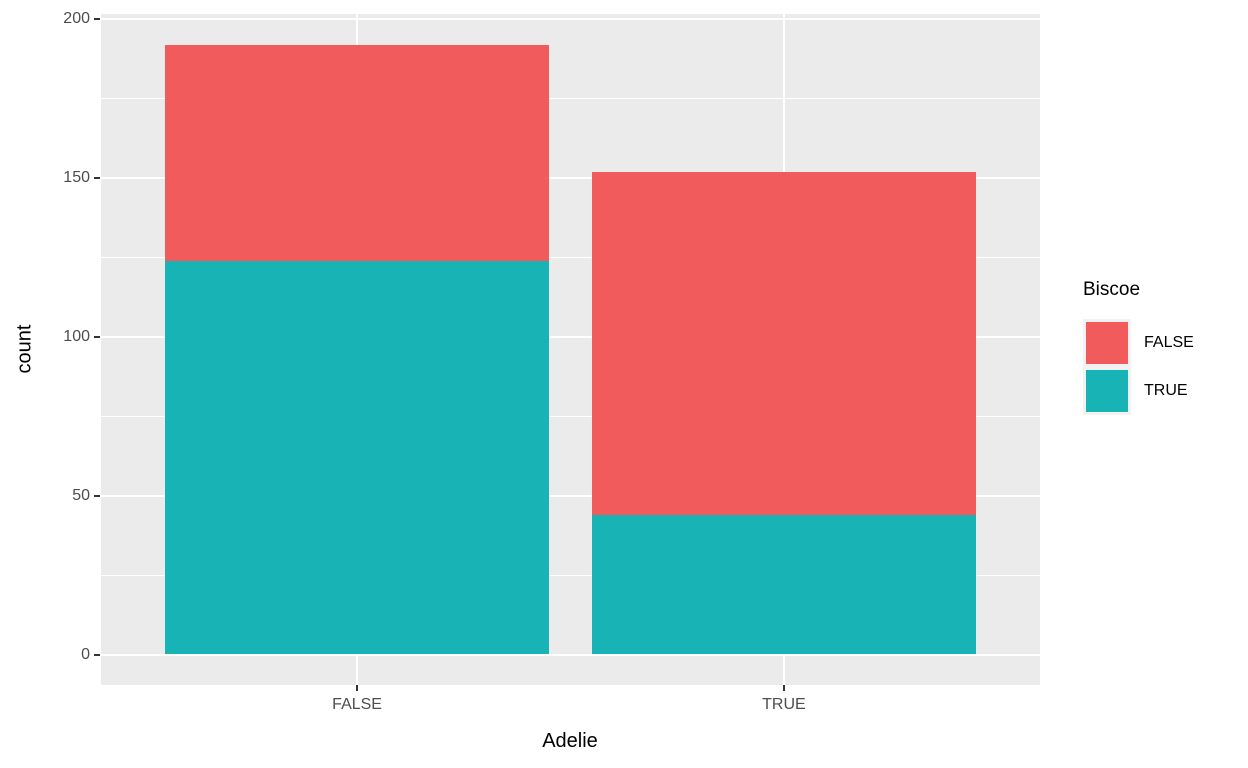 This screenshot has height=768, width=1248. I want to click on legend-title: Biscoe, so click(1112, 289).